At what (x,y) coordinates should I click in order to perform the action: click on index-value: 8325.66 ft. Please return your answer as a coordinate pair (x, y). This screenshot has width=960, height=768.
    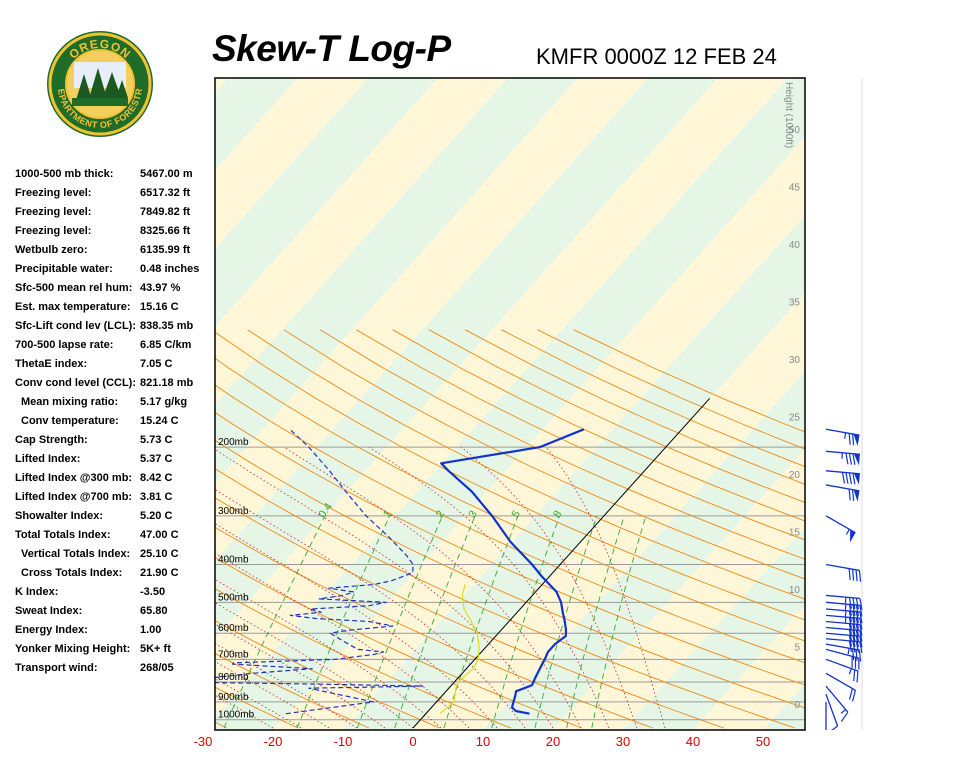
    Looking at the image, I should click on (165, 231).